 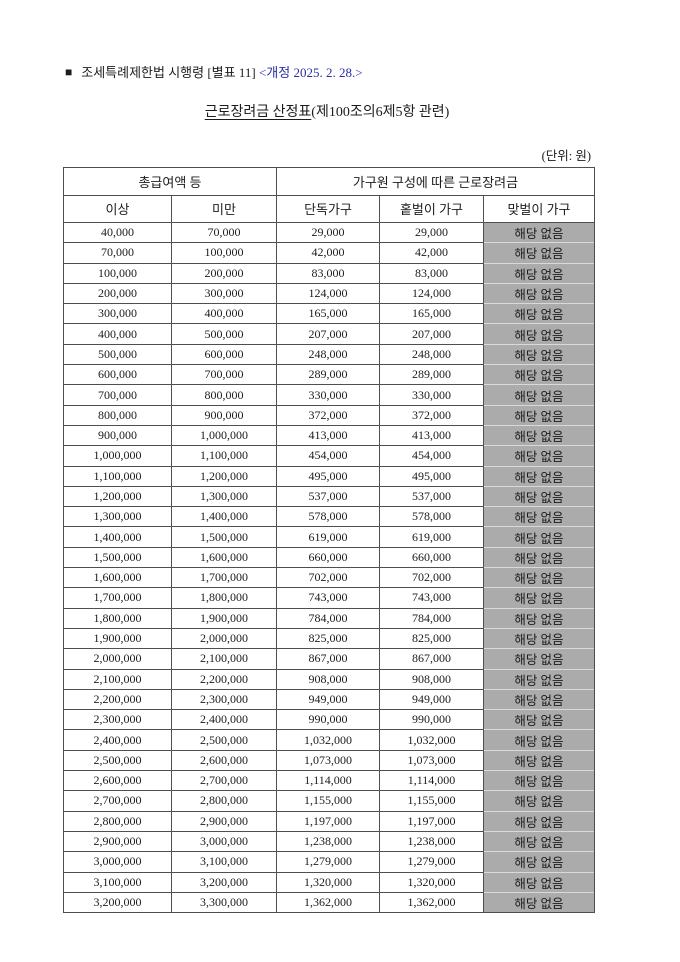 What do you see at coordinates (432, 314) in the screenshot?
I see `cell-single-earner: 165,000` at bounding box center [432, 314].